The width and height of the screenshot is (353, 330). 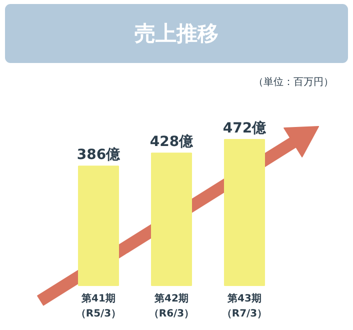 What do you see at coordinates (245, 306) in the screenshot?
I see `x-tick-label: 第43期（R7/3）` at bounding box center [245, 306].